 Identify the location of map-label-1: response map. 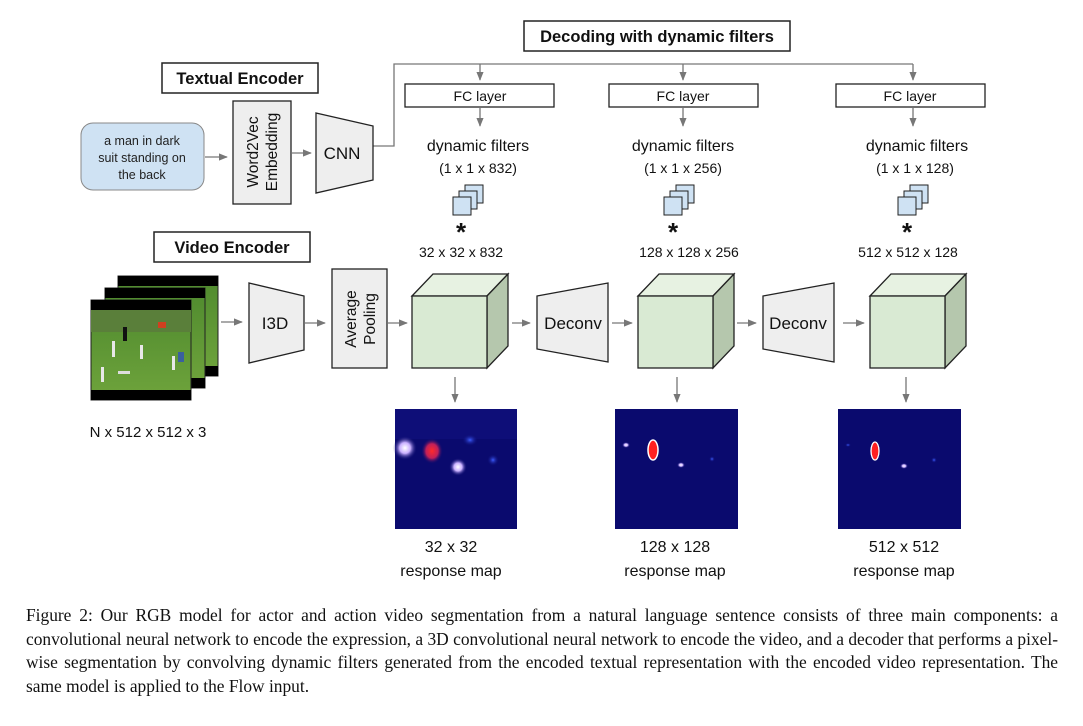
(450, 571).